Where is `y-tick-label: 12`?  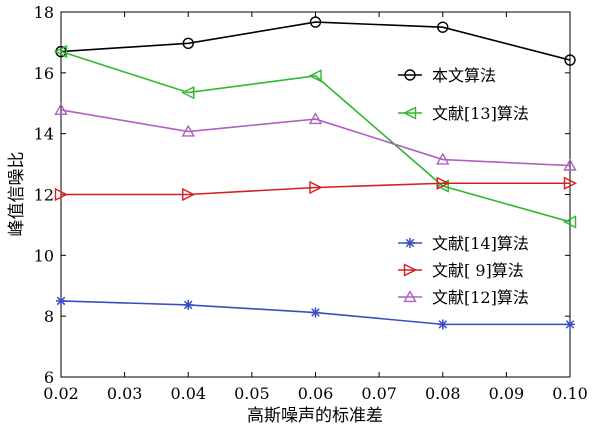 y-tick-label: 12 is located at coordinates (44, 195).